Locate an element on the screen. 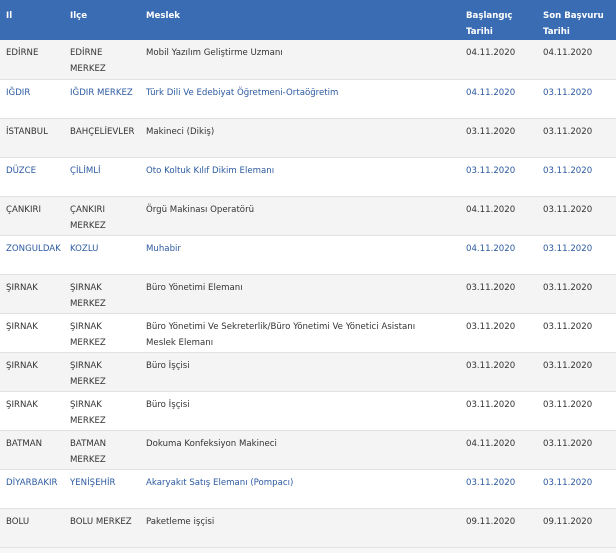 The height and width of the screenshot is (553, 616). table-cell: EDİRNE MERKEZ is located at coordinates (102, 60).